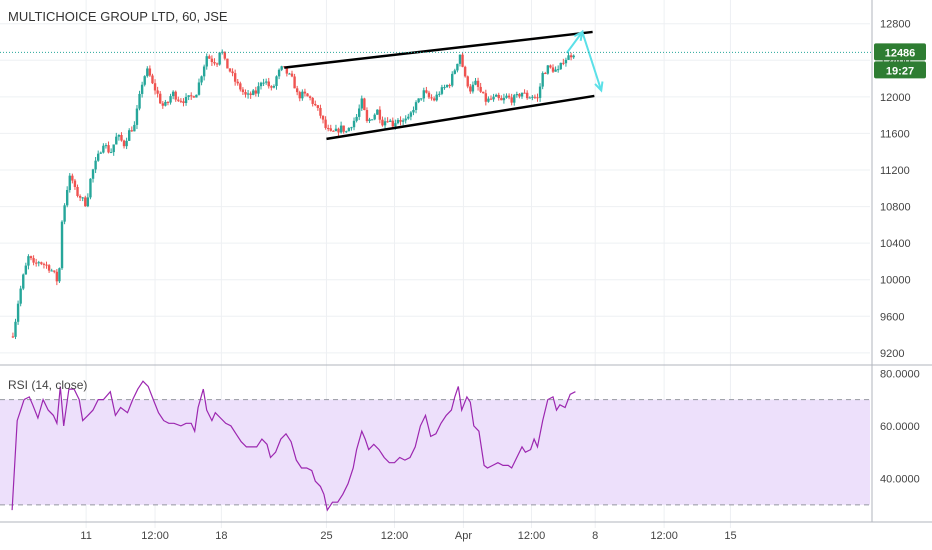 The height and width of the screenshot is (550, 932). I want to click on current-price-label: 12486, so click(900, 53).